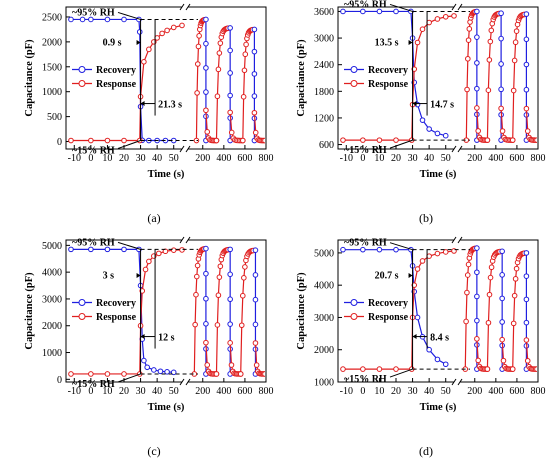  What do you see at coordinates (324, 12) in the screenshot?
I see `y-tick-label: 3600` at bounding box center [324, 12].